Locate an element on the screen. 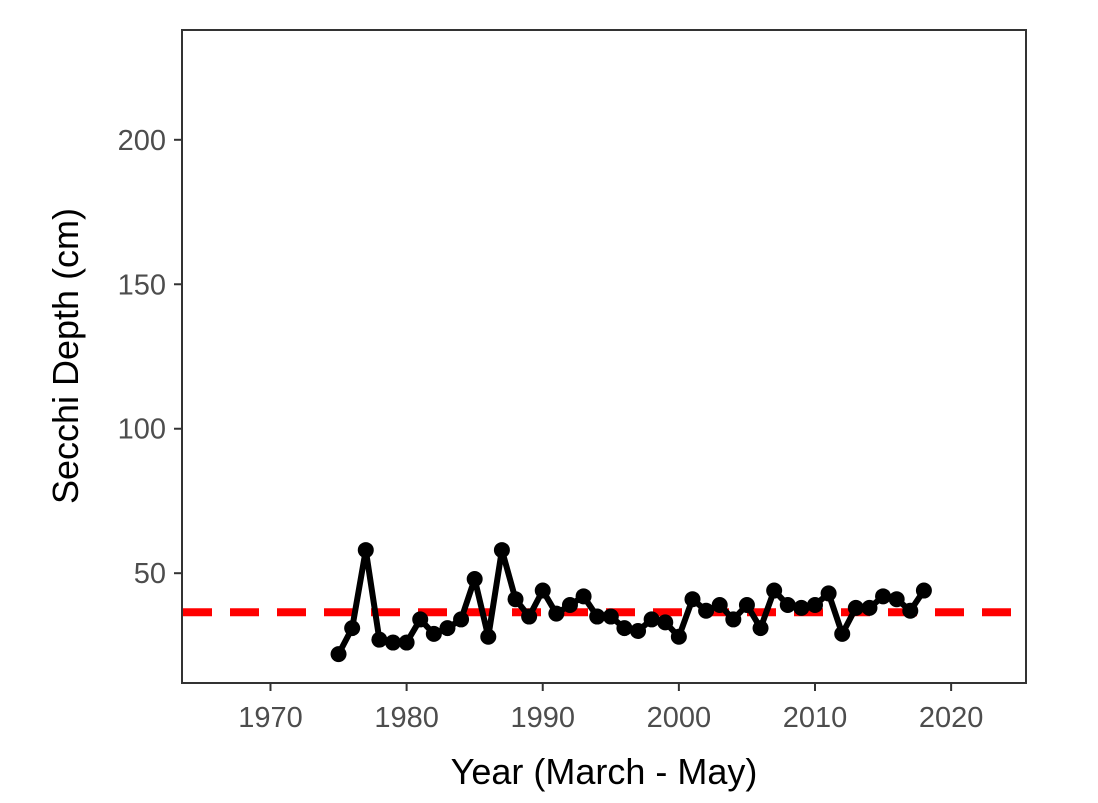  y-tick-label: 50 is located at coordinates (150, 574).